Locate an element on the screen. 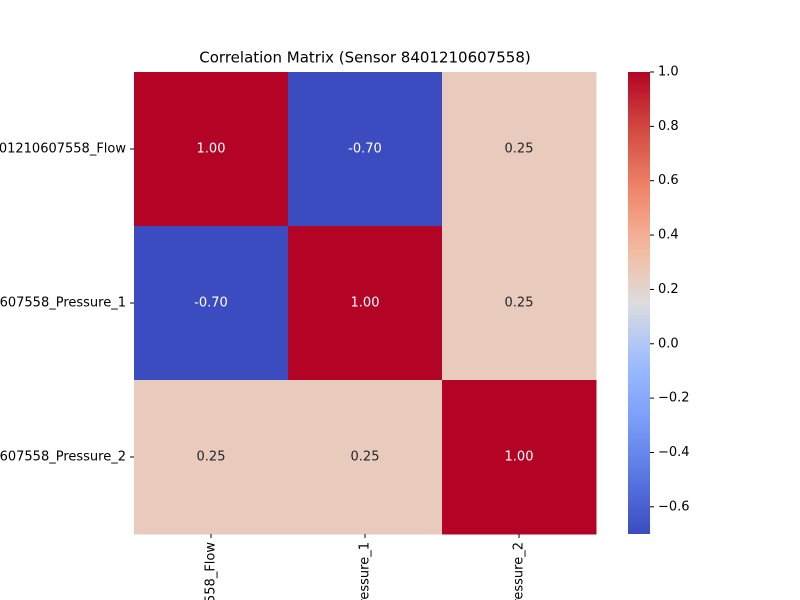 This screenshot has width=800, height=600. y-tick-label: 8401210607558_Pressure_1 is located at coordinates (63, 303).